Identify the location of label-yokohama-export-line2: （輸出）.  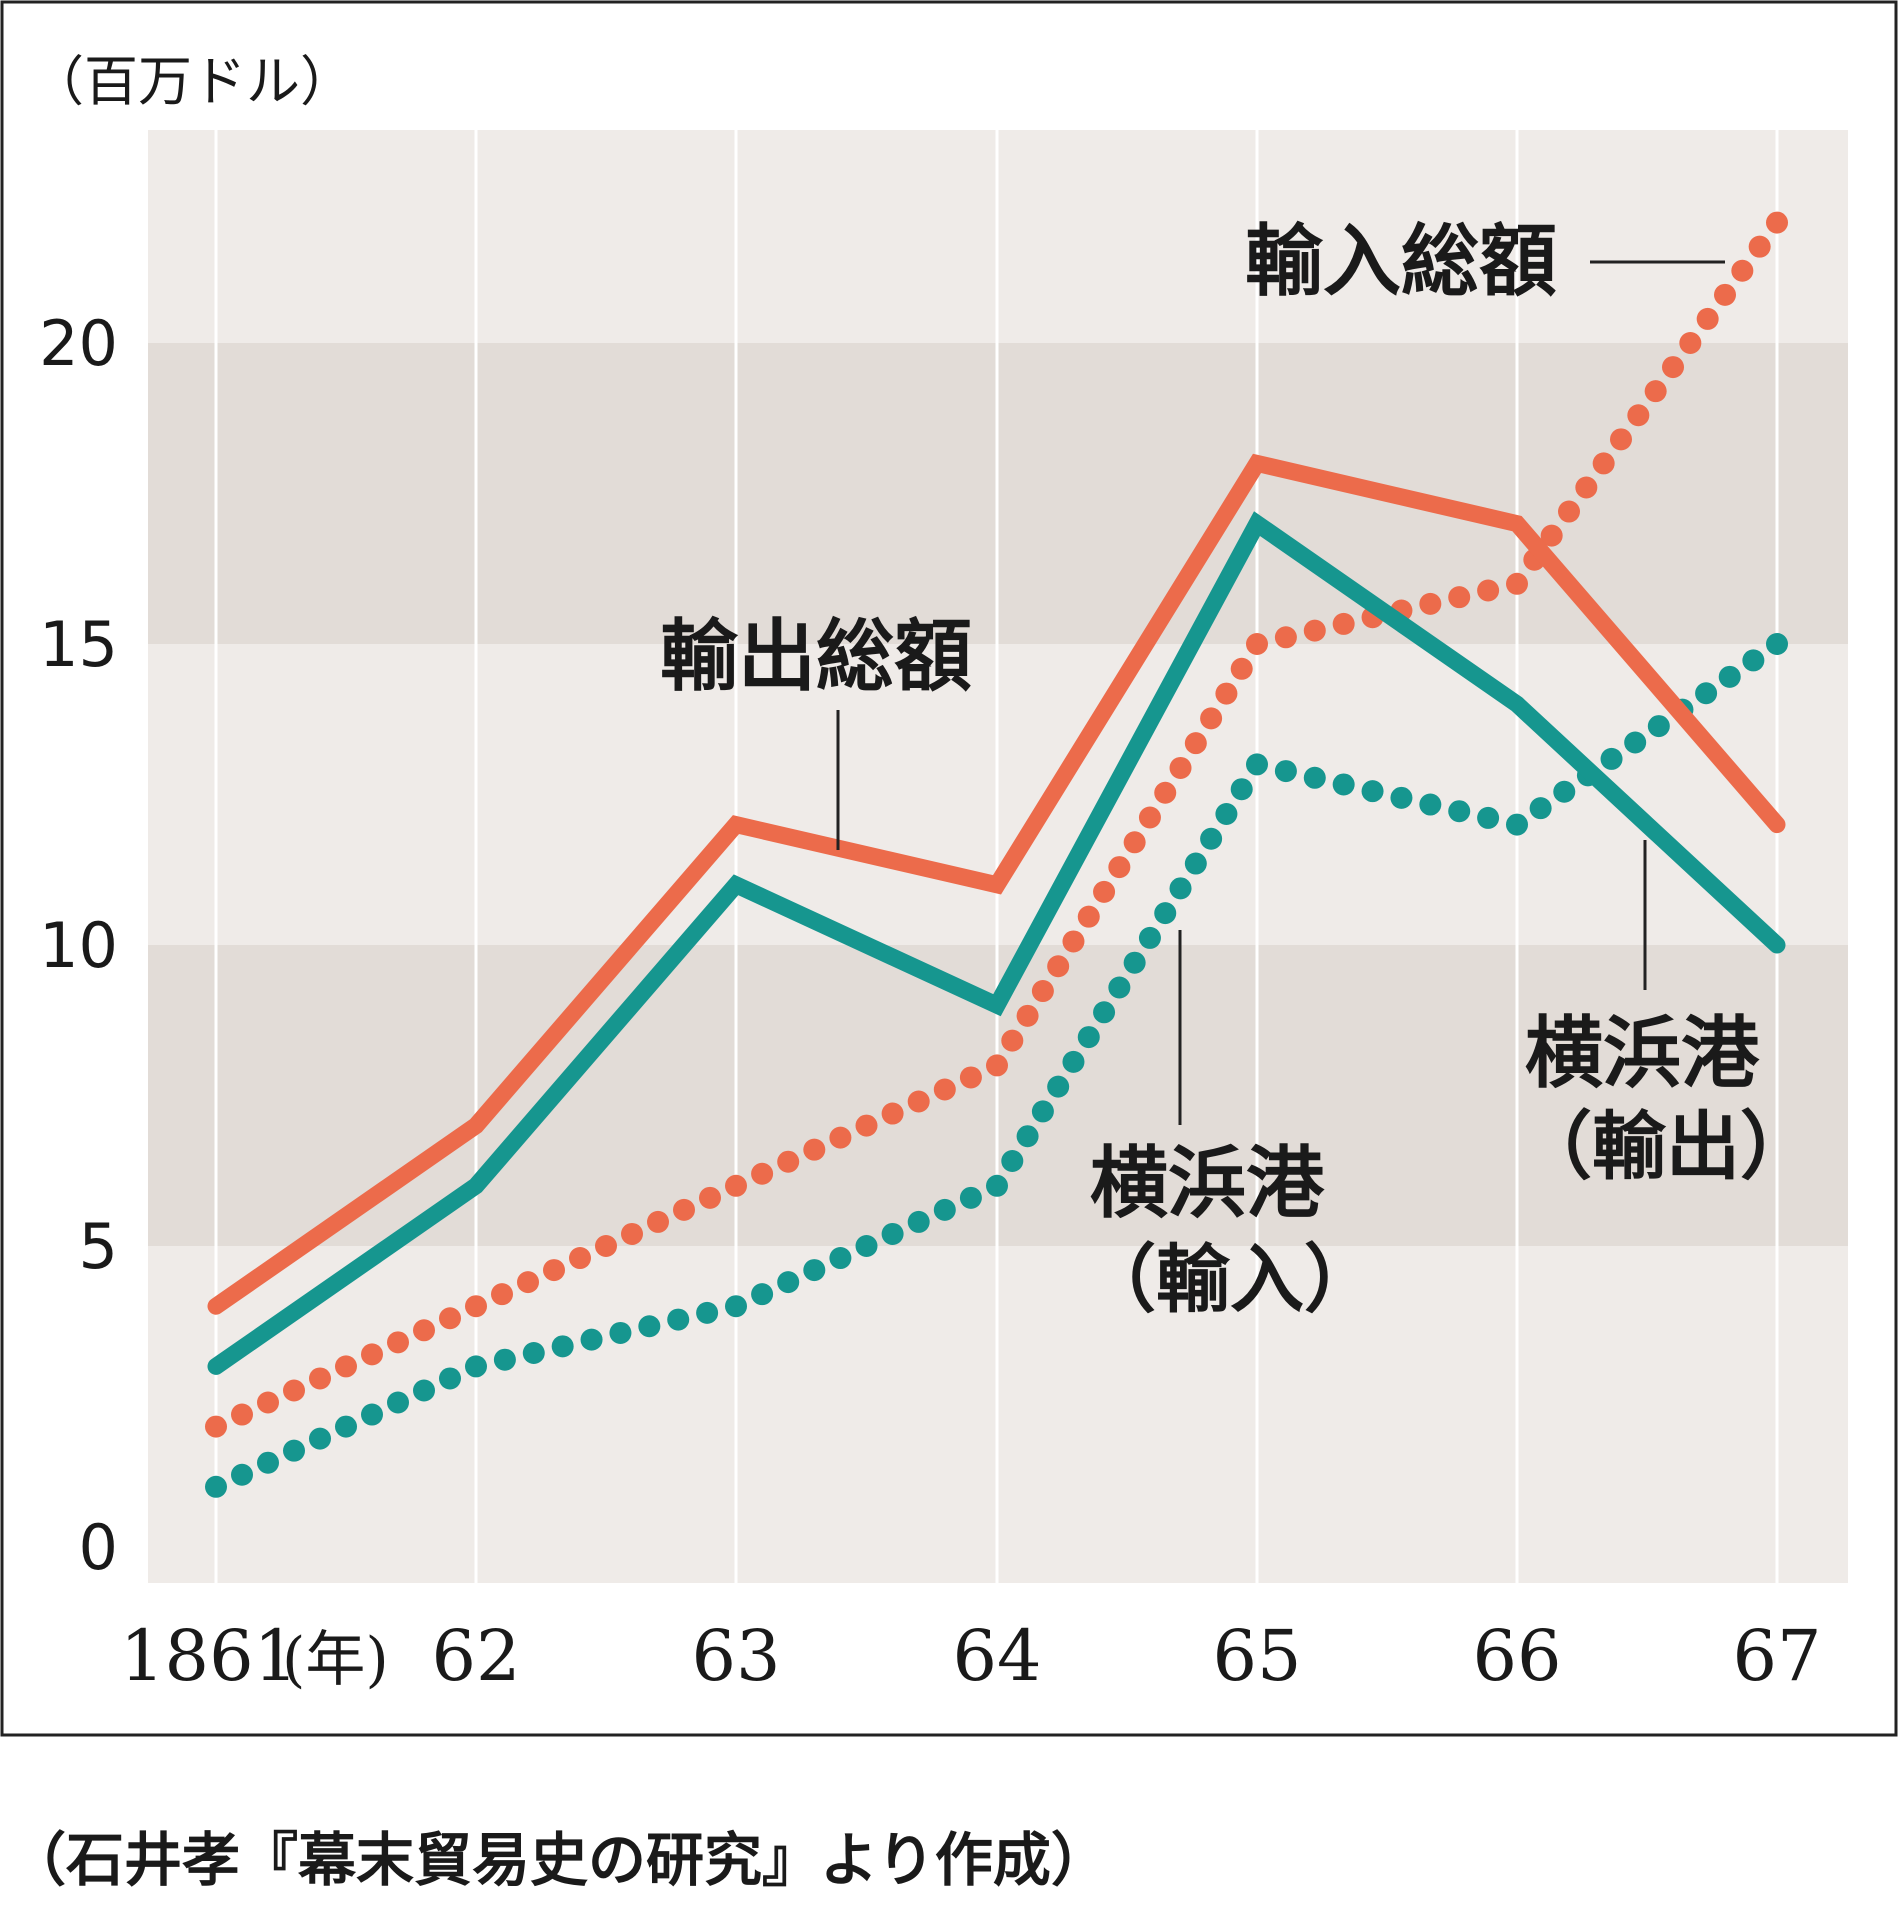
(1666, 1147).